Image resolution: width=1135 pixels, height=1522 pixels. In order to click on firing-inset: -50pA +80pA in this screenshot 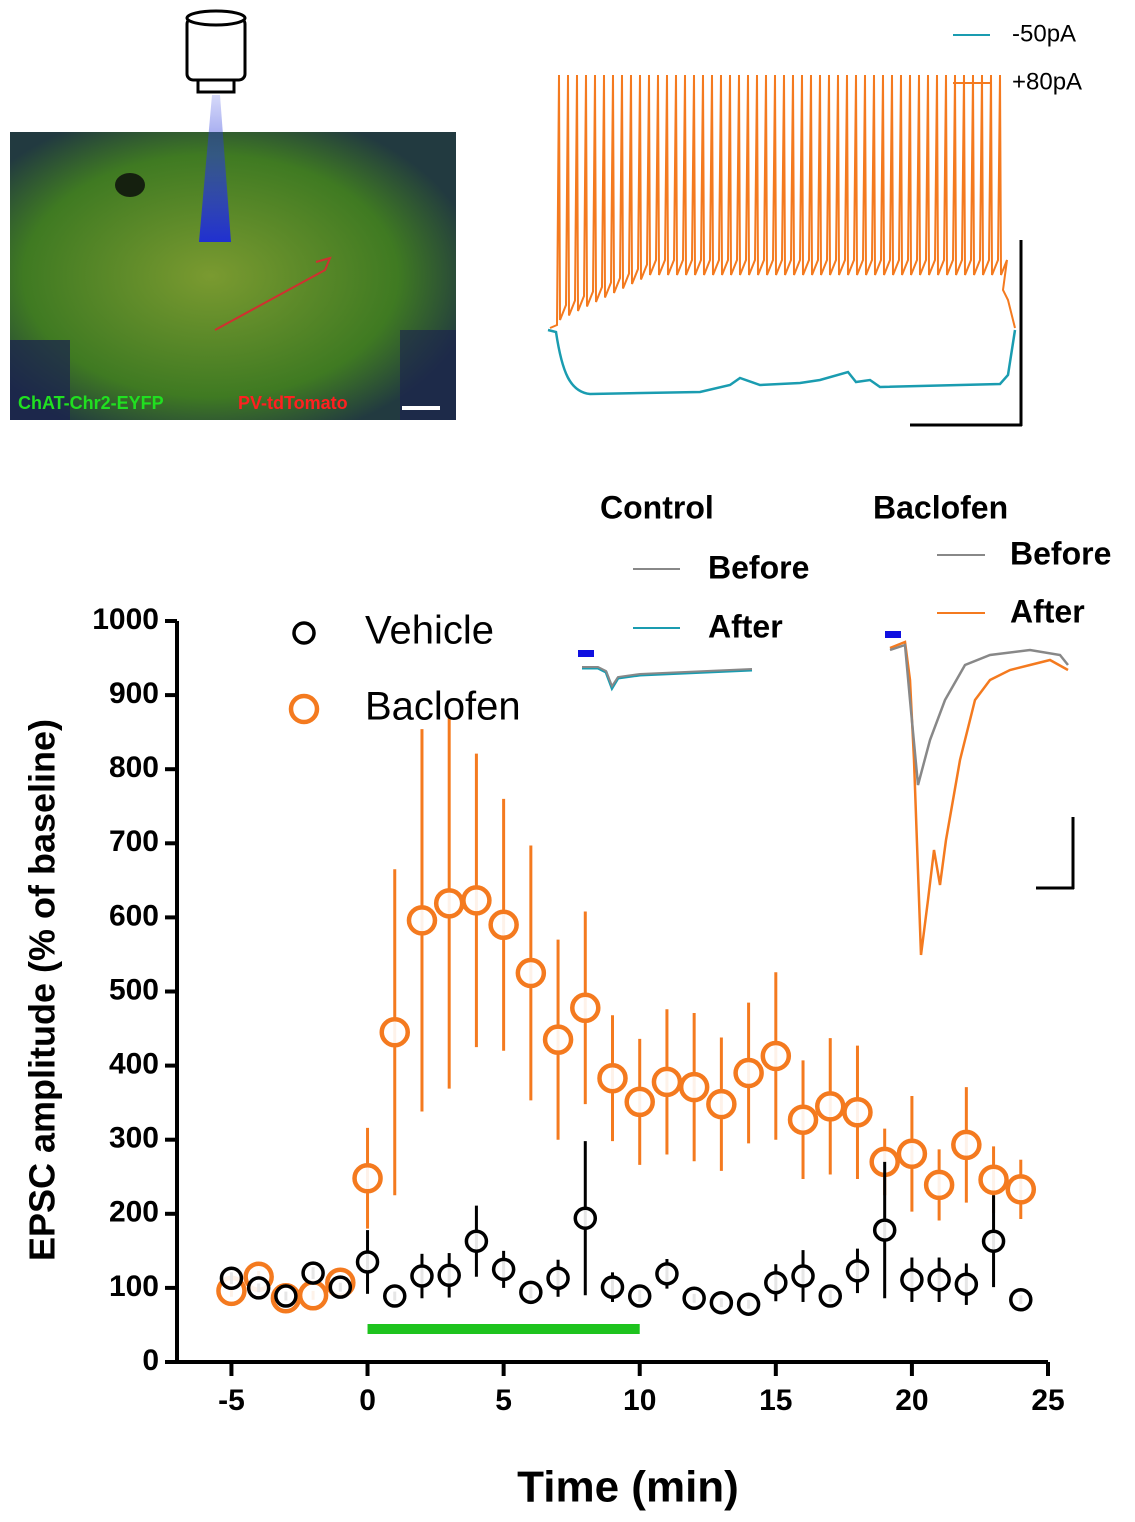, I will do `click(814, 223)`.